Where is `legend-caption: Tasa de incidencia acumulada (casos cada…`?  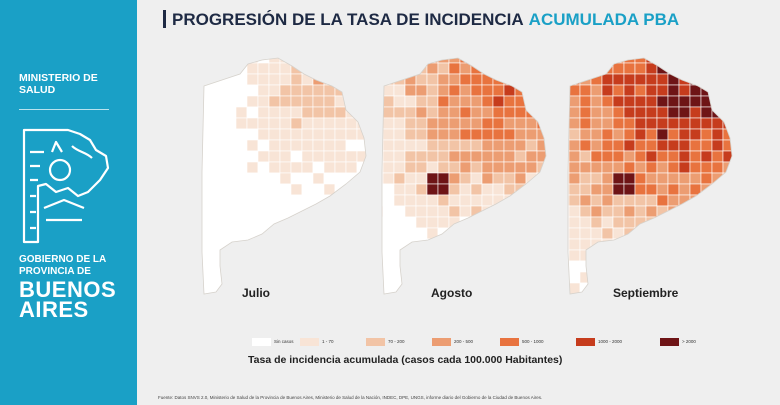 legend-caption: Tasa de incidencia acumulada (casos cada… is located at coordinates (405, 360).